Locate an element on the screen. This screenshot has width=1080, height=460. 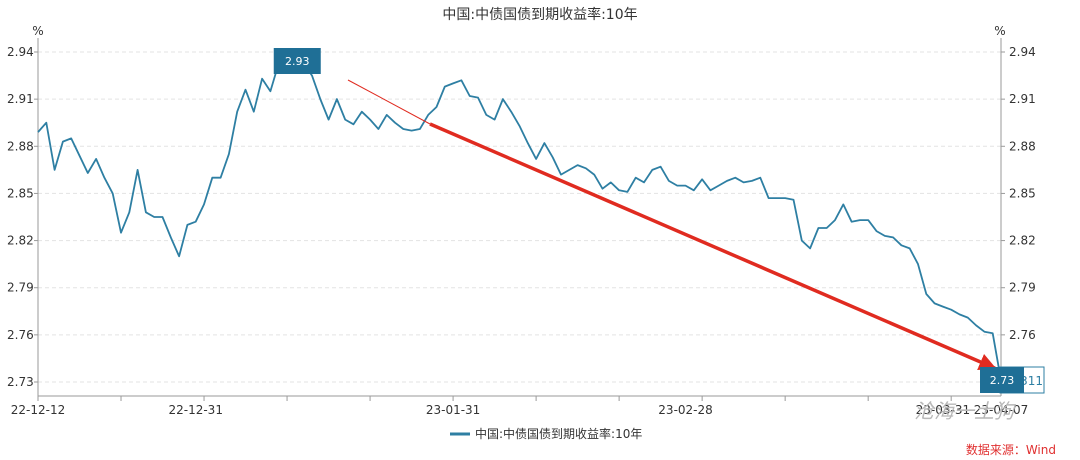
y-tick-label-left: 2.79 is located at coordinates (20, 288).